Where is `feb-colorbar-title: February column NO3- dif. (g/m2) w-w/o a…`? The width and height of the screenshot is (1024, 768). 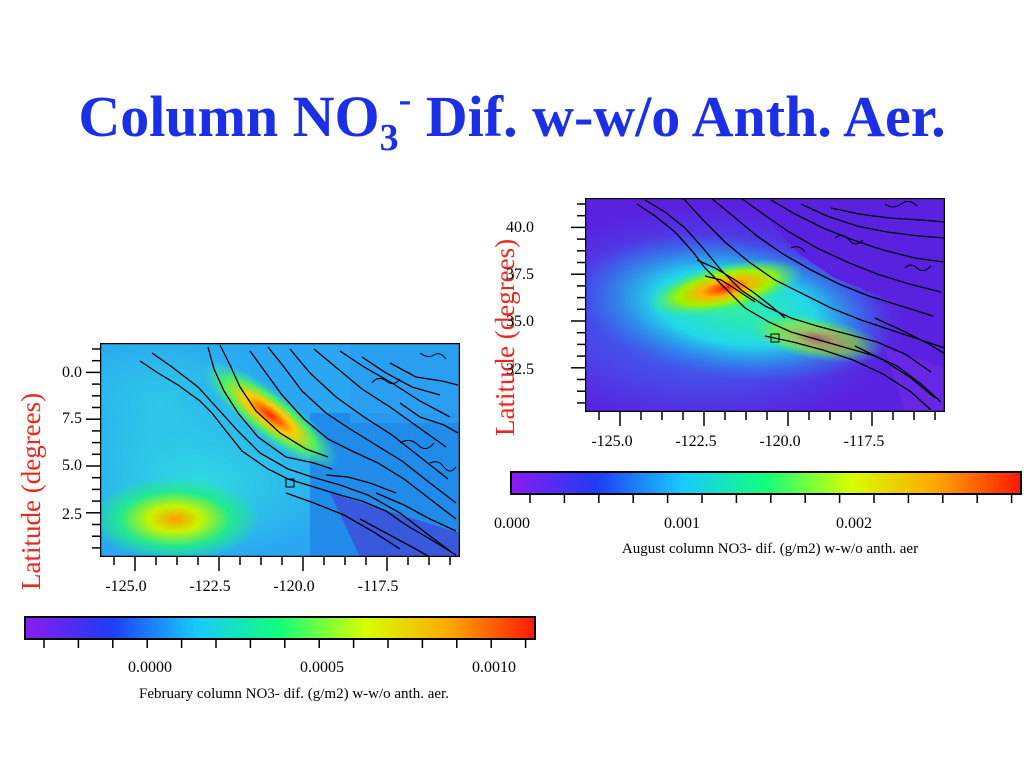 feb-colorbar-title: February column NO3- dif. (g/m2) w-w/o a… is located at coordinates (294, 694).